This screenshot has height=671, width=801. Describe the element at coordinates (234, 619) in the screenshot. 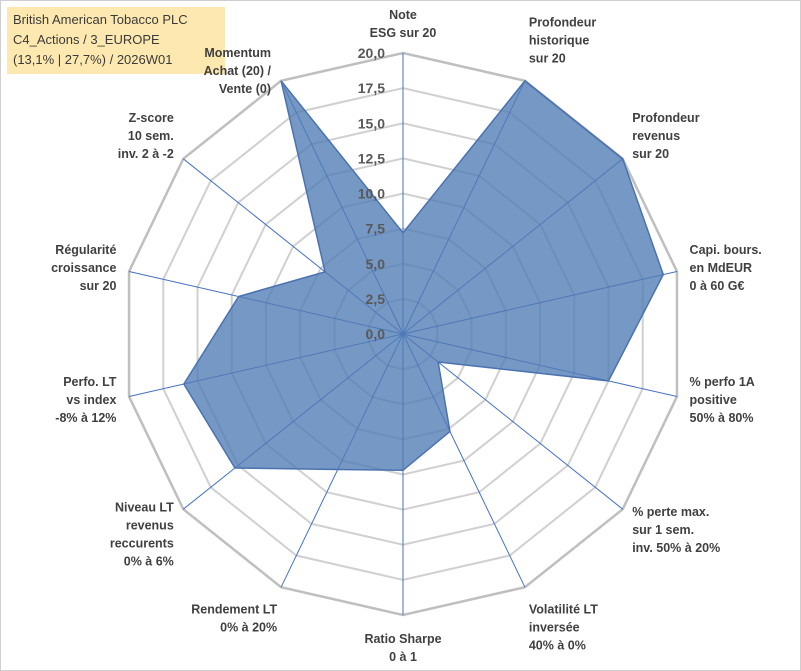

I see `axis-label: Rendement LT 0% à 20%` at that location.